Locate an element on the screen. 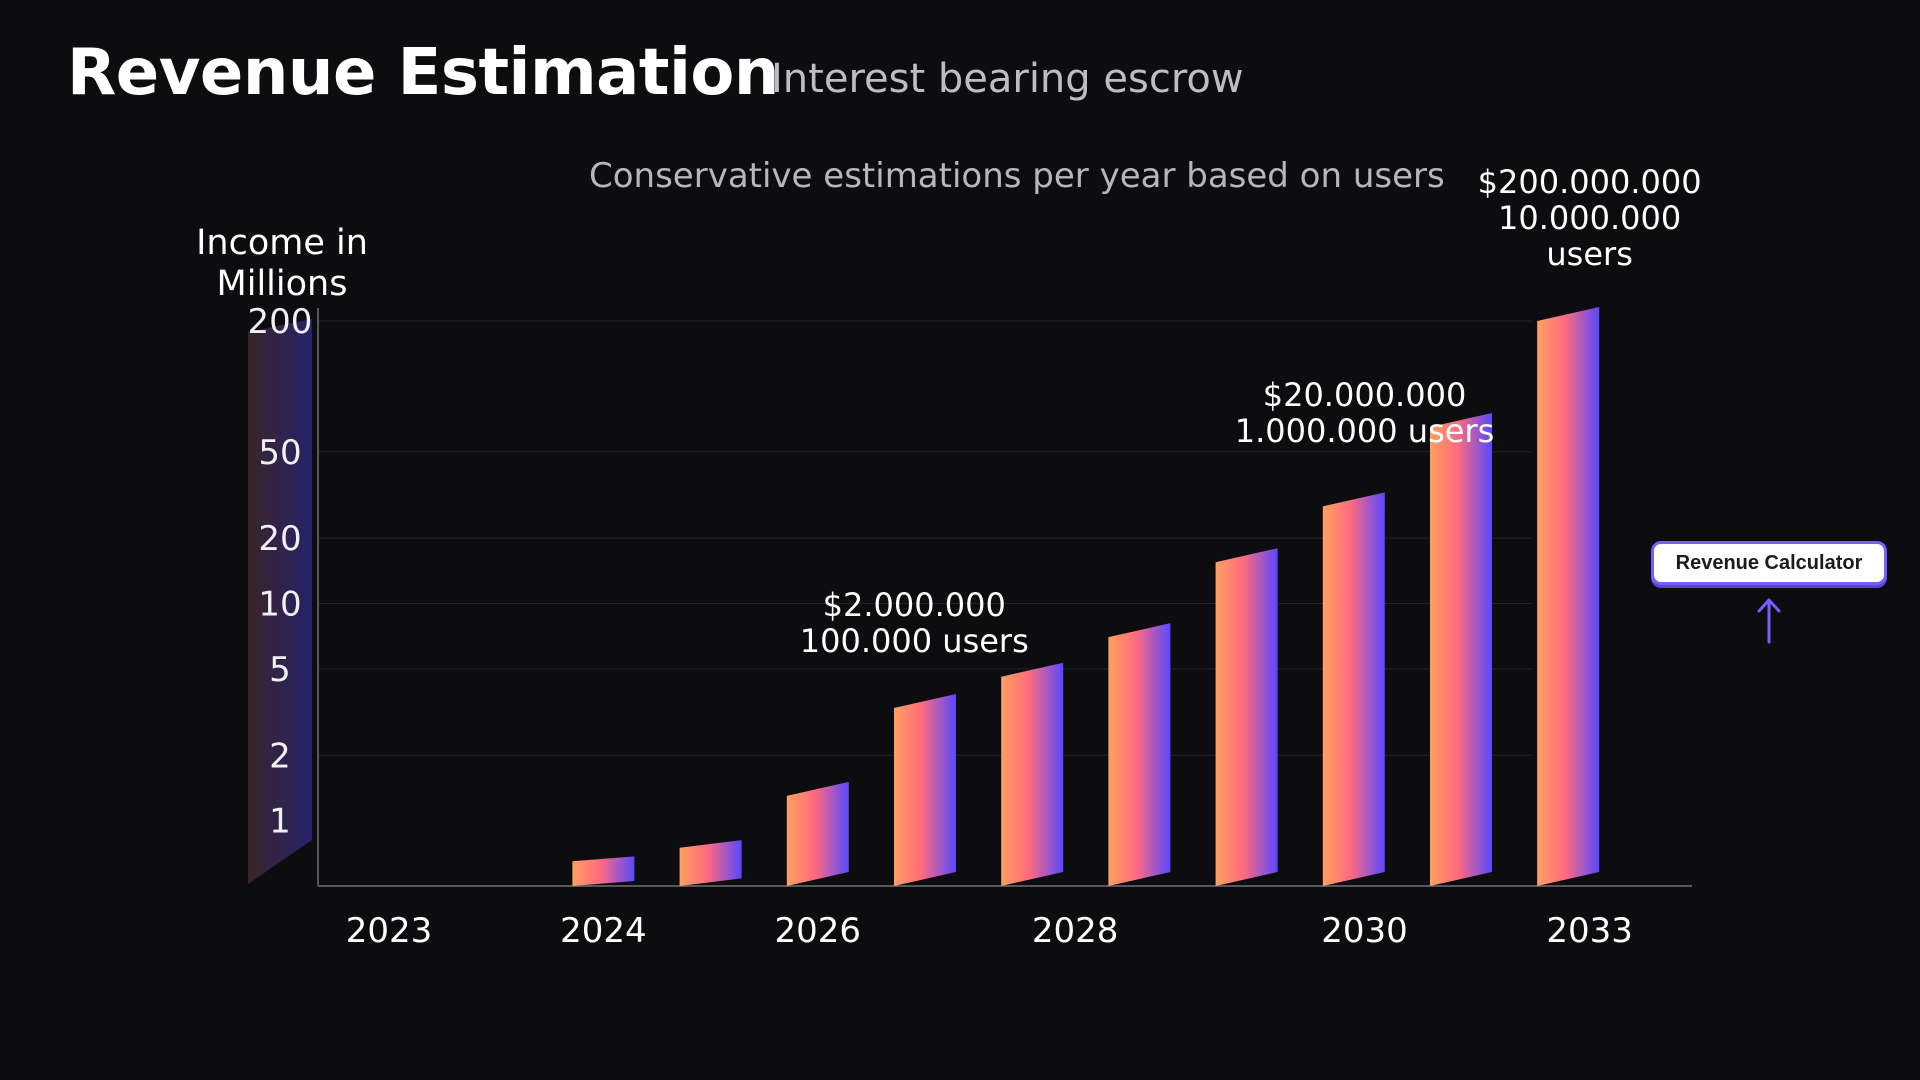  y-tick-label: 10 is located at coordinates (279, 605).